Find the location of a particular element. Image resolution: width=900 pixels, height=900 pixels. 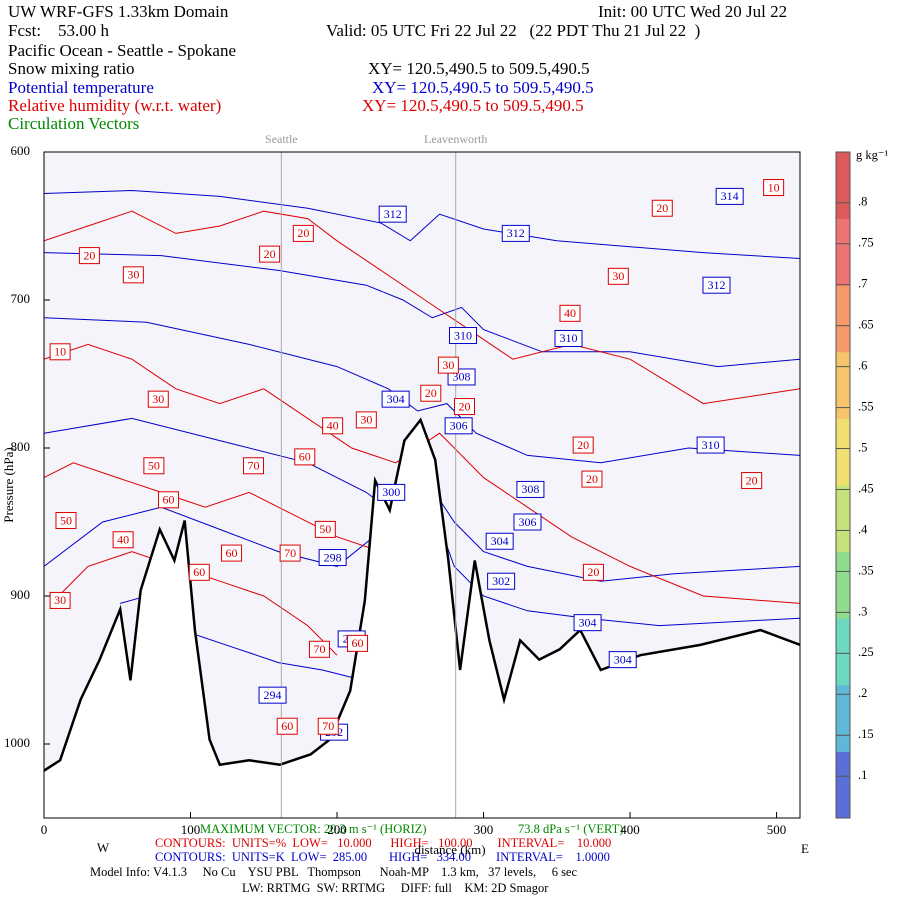

x-tick-label: 0 is located at coordinates (44, 829).